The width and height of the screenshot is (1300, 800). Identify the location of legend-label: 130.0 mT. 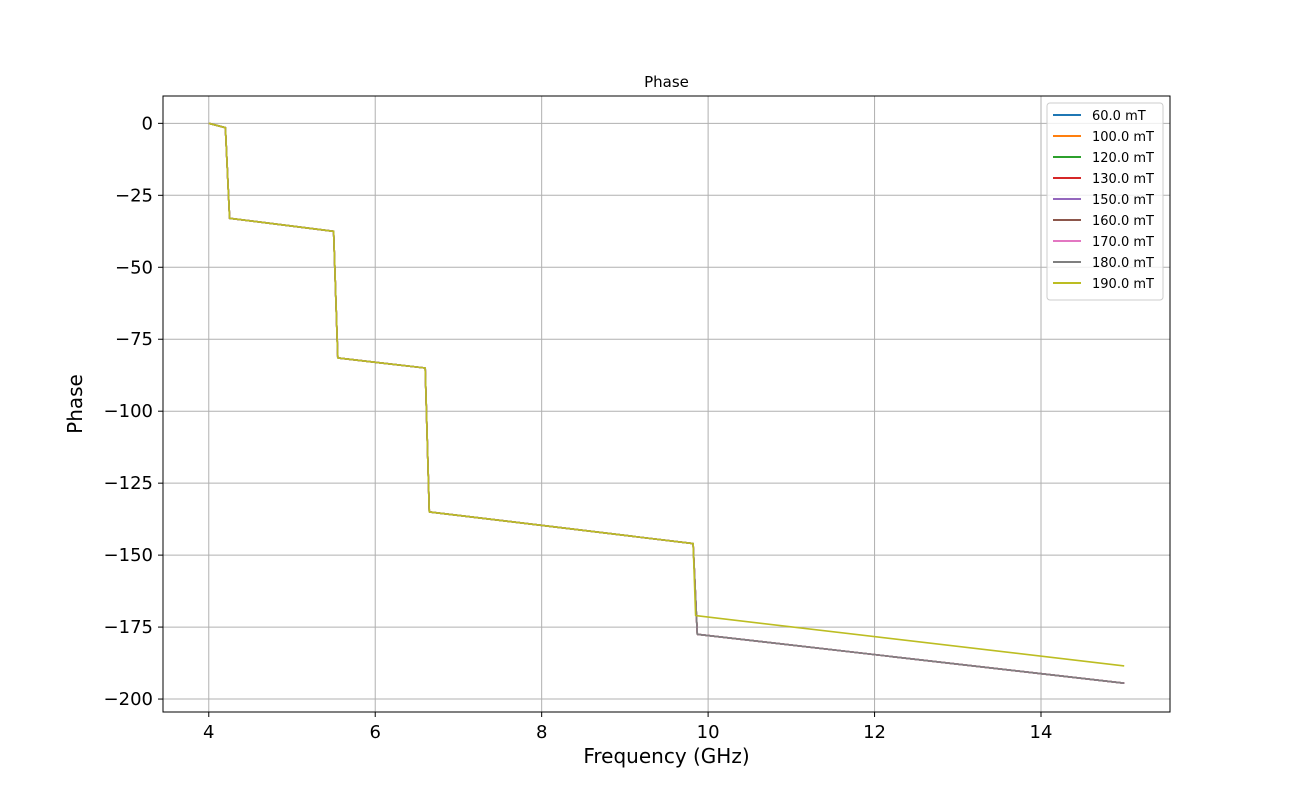
(1123, 179).